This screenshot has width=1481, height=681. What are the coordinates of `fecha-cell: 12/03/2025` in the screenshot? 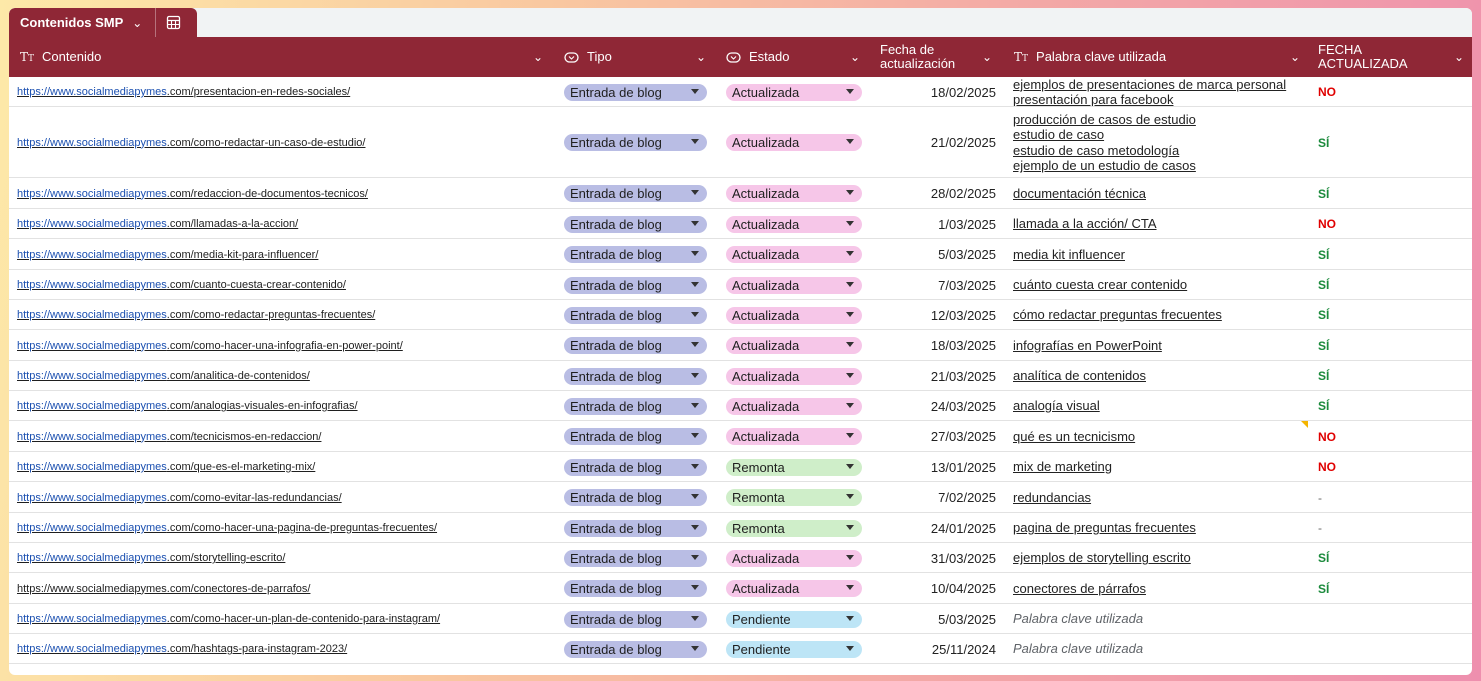 It's located at (963, 315).